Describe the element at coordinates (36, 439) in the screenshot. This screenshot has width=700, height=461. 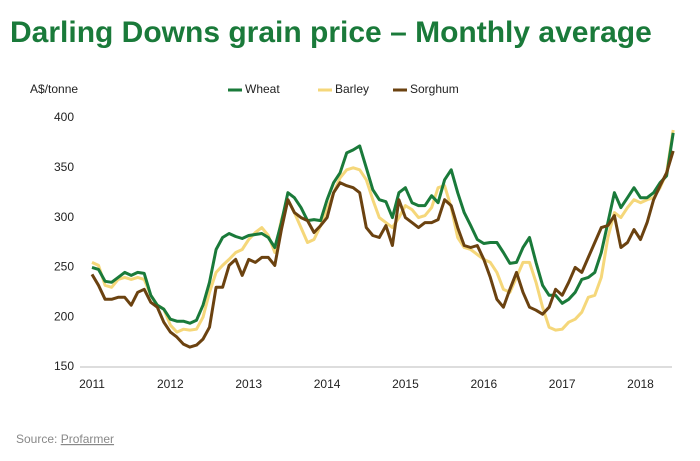
I see `source-label: Source:` at that location.